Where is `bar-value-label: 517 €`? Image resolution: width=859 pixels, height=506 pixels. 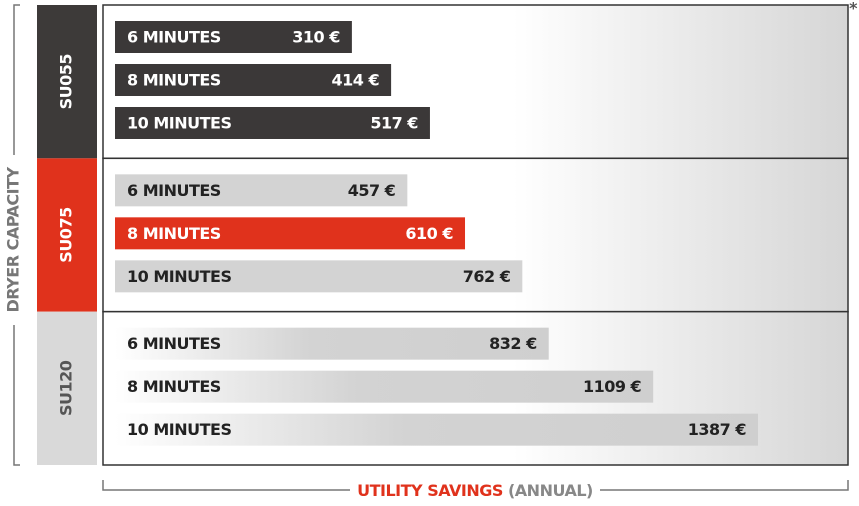
bar-value-label: 517 € is located at coordinates (394, 123).